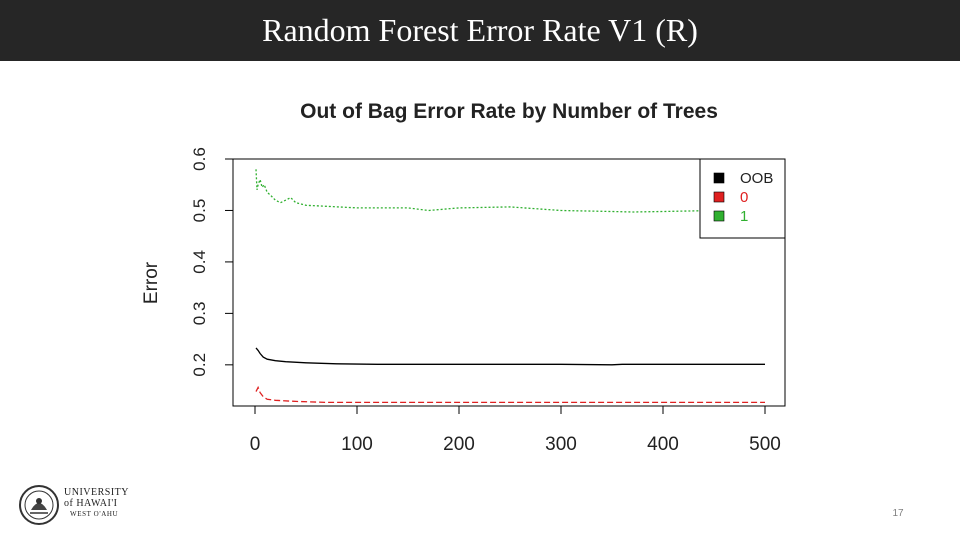 This screenshot has height=540, width=960. Describe the element at coordinates (510, 356) in the screenshot. I see `series-line-oob` at that location.